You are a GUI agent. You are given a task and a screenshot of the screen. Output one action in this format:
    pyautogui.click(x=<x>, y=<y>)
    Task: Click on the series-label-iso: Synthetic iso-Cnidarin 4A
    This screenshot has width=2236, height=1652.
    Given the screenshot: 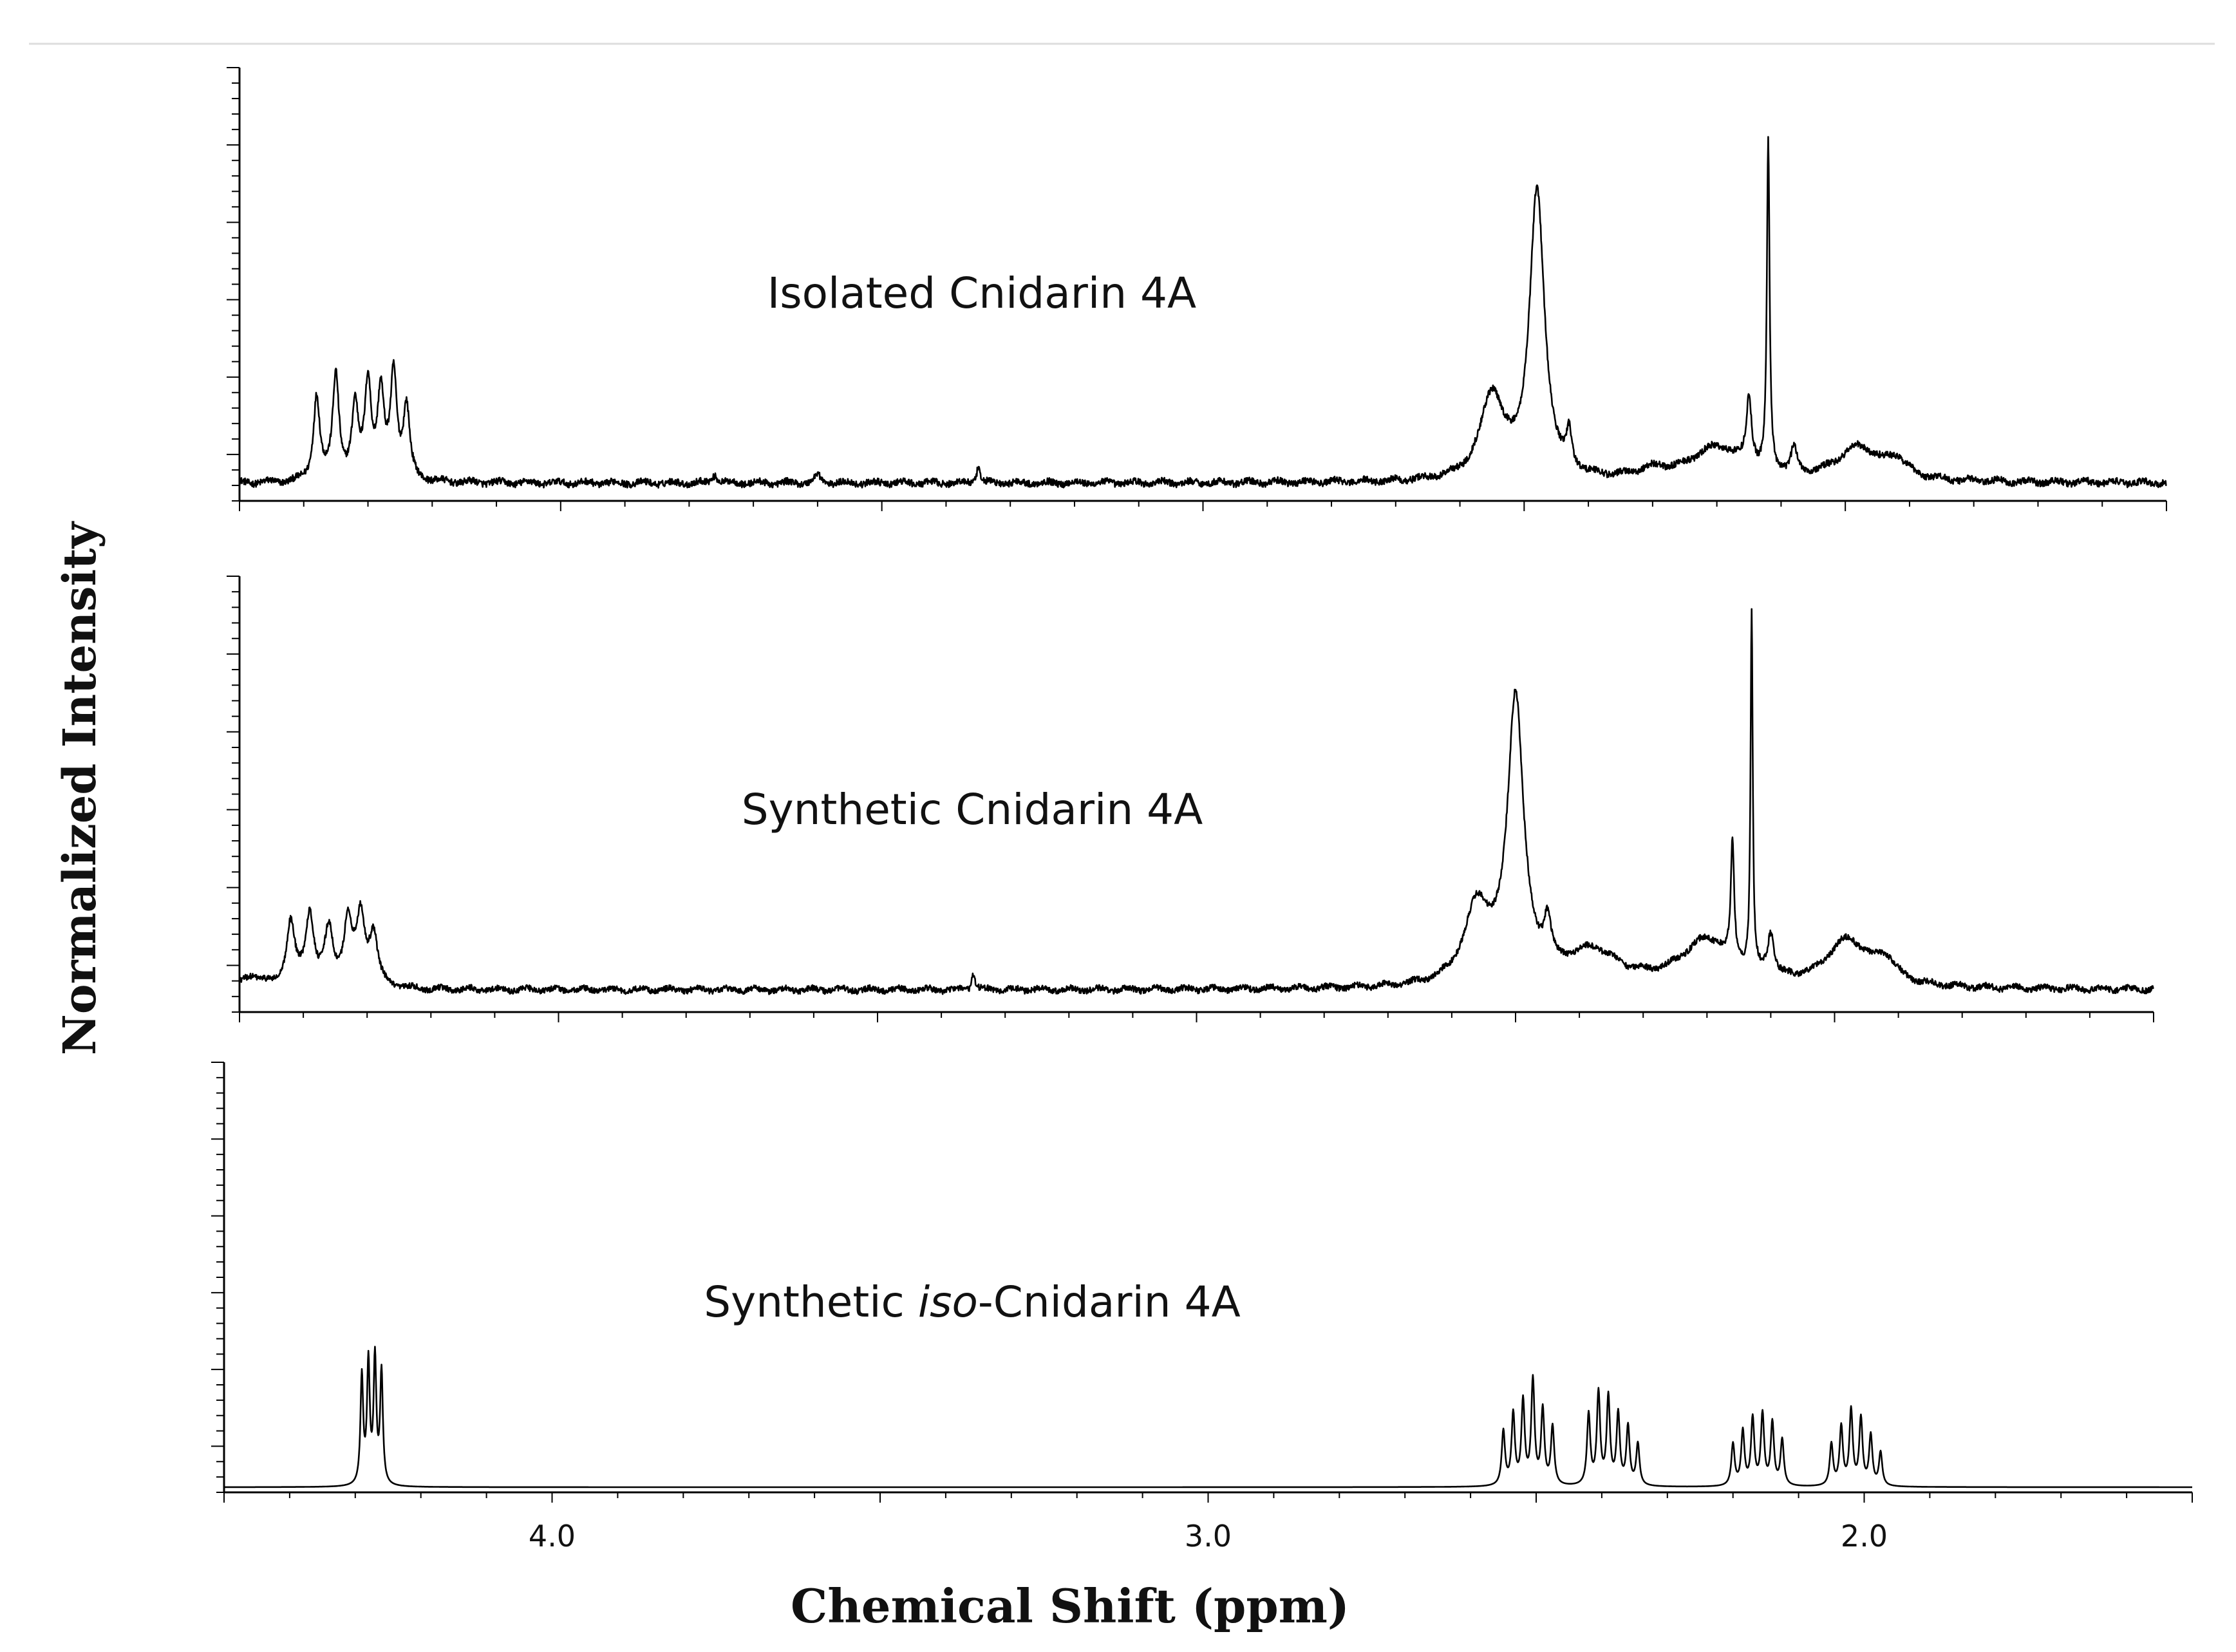 What is the action you would take?
    pyautogui.click(x=972, y=1302)
    